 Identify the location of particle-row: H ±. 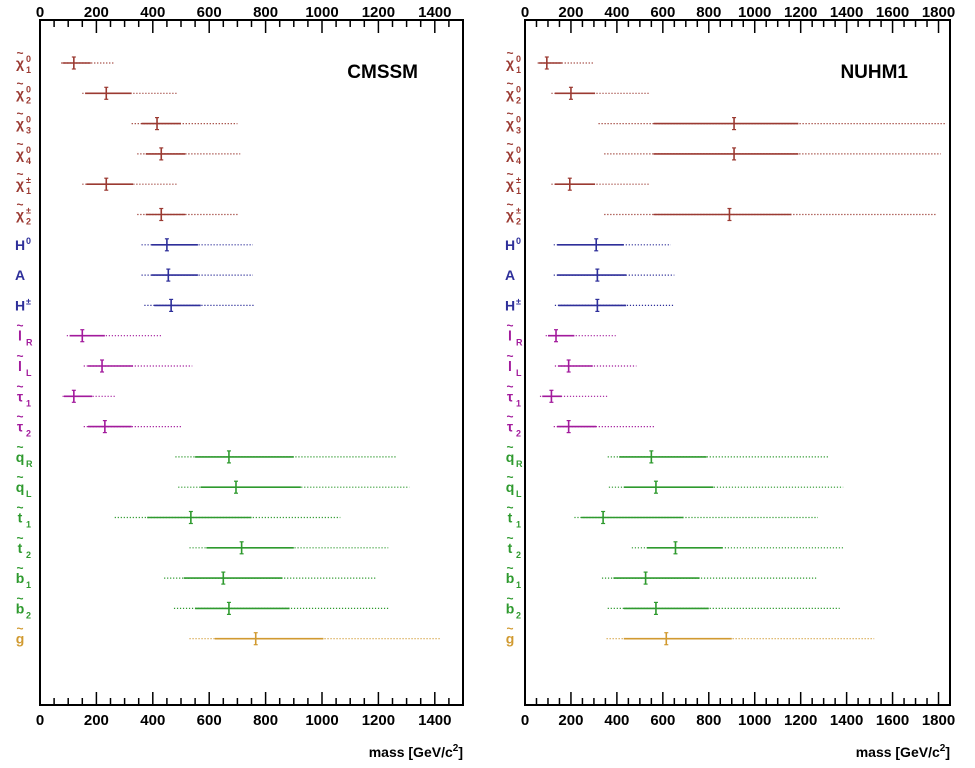
(135, 304).